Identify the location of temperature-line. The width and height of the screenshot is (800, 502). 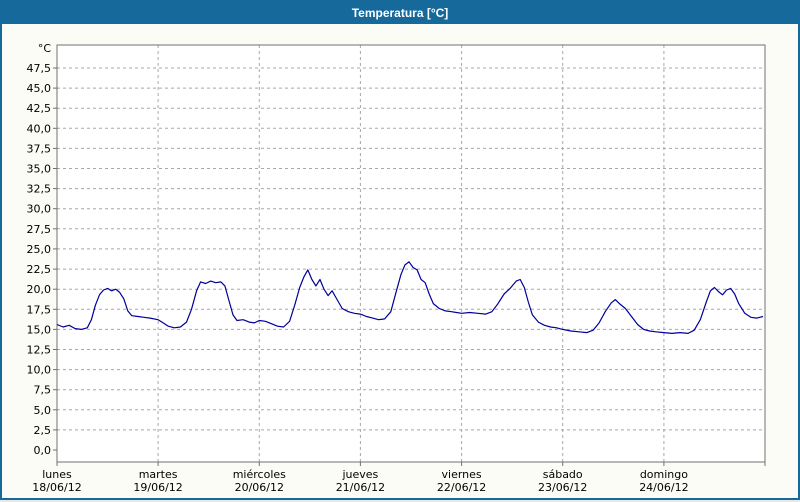
(410, 297).